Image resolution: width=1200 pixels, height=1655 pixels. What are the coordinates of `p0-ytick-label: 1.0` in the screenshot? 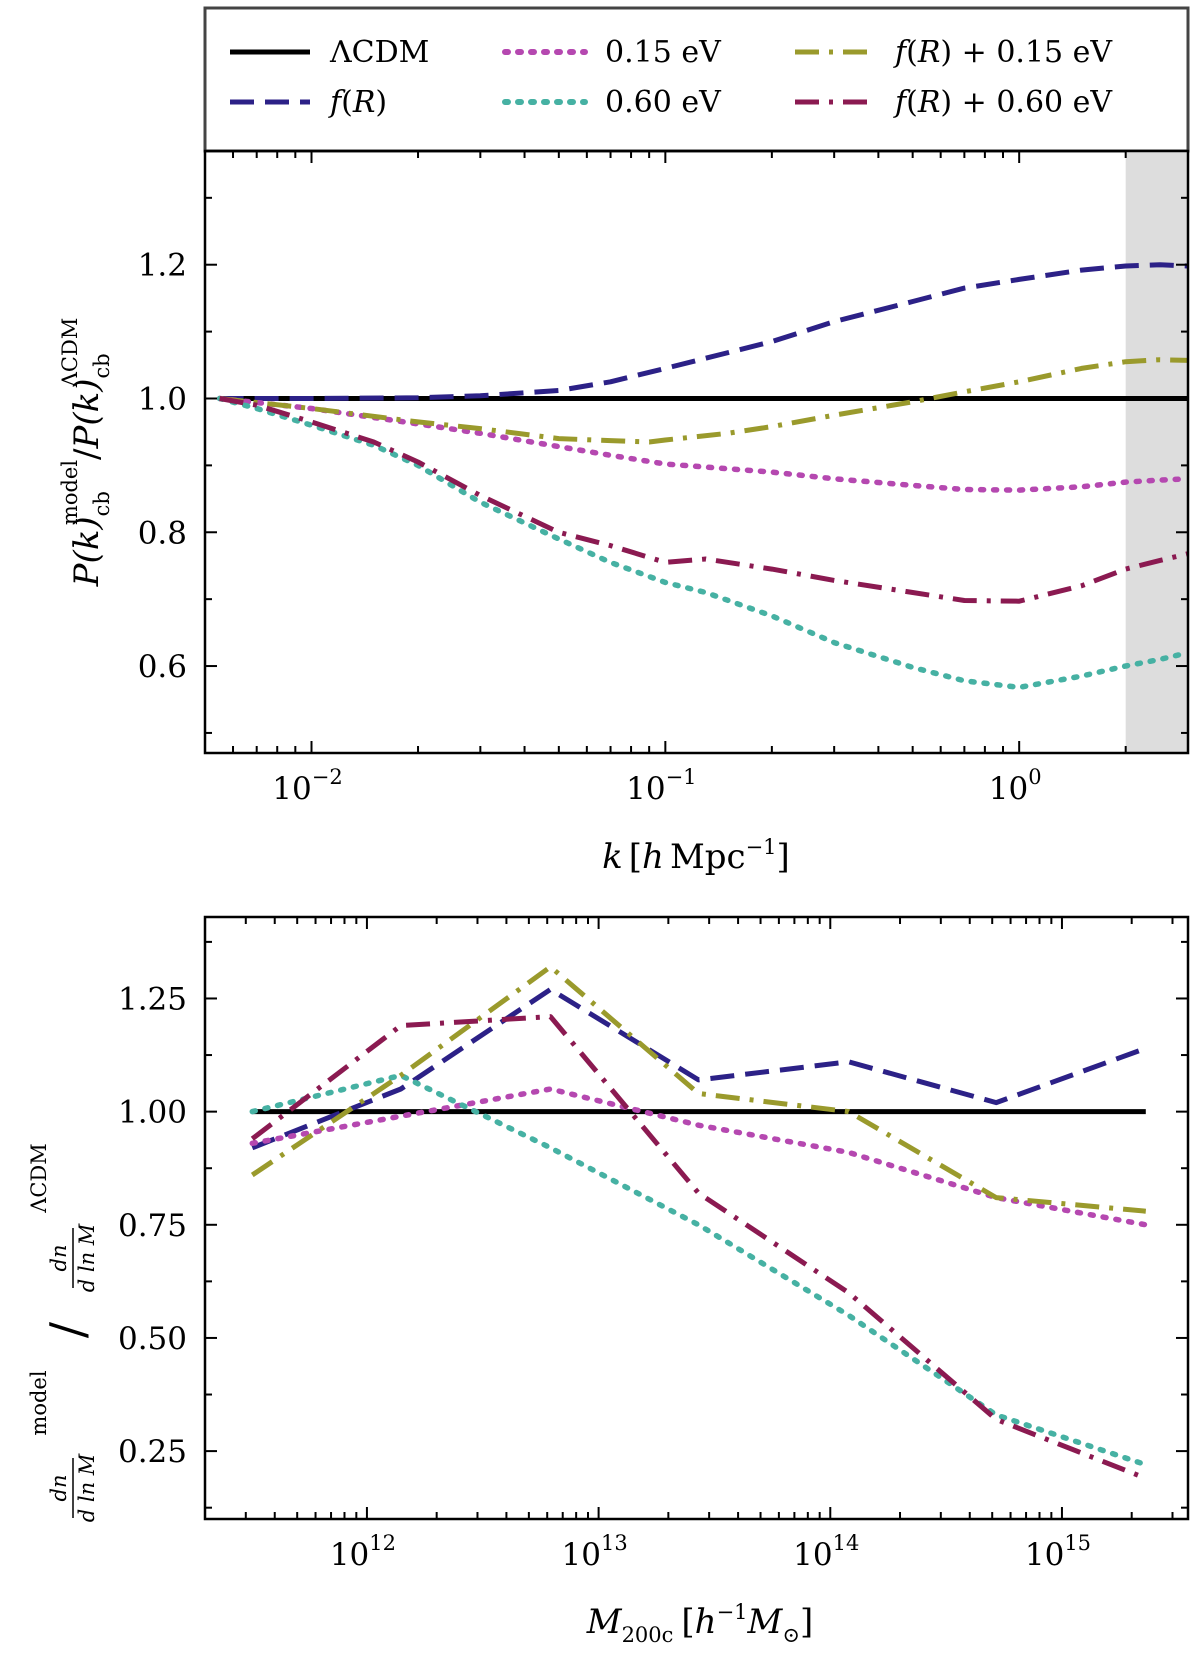 It's located at (162, 399).